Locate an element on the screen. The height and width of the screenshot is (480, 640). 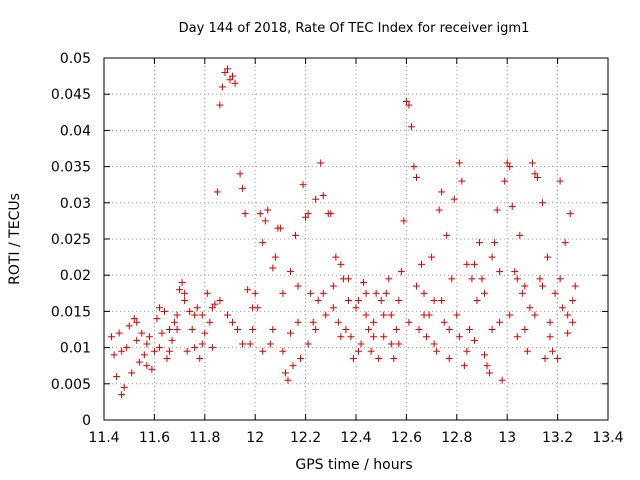
y-tick-label: 0.03 is located at coordinates (75, 204).